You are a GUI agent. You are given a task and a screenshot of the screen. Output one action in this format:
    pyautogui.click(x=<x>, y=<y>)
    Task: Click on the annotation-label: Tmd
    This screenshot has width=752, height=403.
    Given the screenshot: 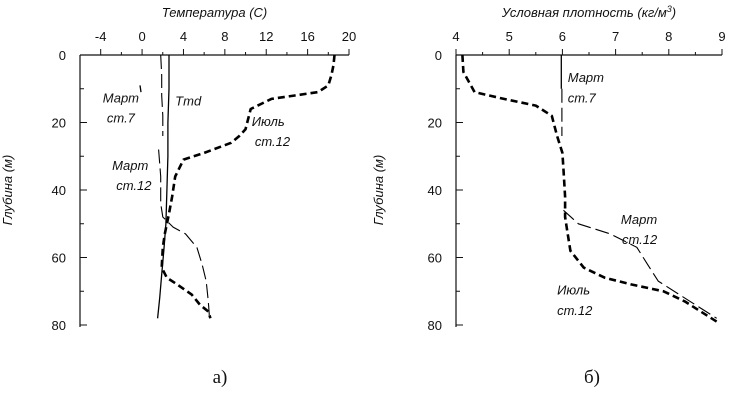 What is the action you would take?
    pyautogui.click(x=188, y=101)
    